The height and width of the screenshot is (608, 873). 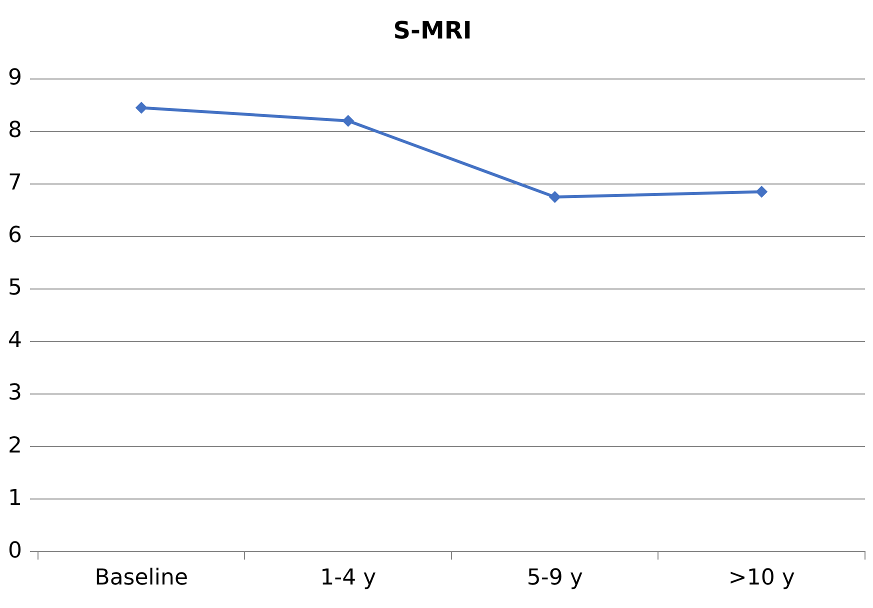 What do you see at coordinates (15, 131) in the screenshot?
I see `y-tick-label: 8` at bounding box center [15, 131].